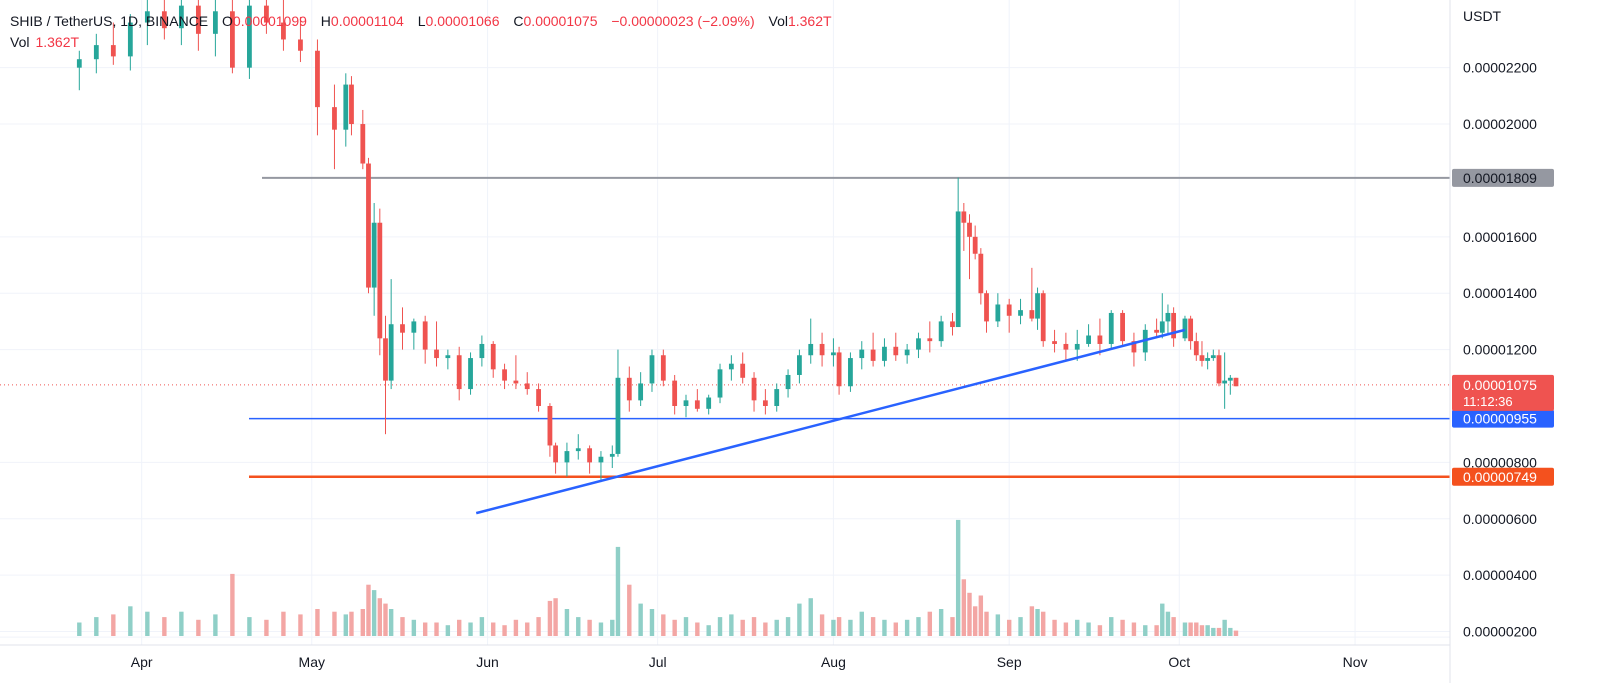  What do you see at coordinates (1500, 519) in the screenshot?
I see `y-tick-label: 0.00000600` at bounding box center [1500, 519].